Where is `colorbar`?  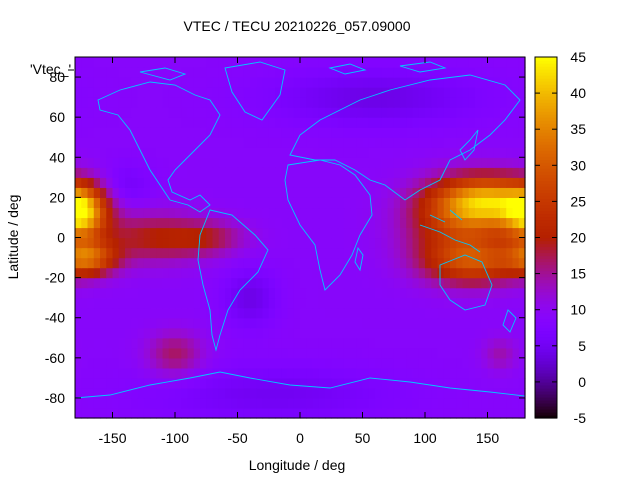 colorbar is located at coordinates (546, 237).